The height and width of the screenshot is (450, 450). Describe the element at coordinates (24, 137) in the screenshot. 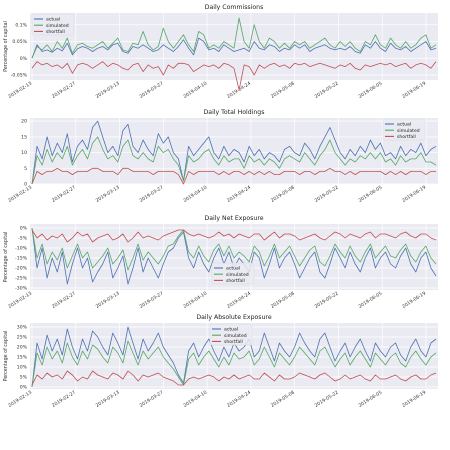

I see `y-tick-label: 15` at that location.